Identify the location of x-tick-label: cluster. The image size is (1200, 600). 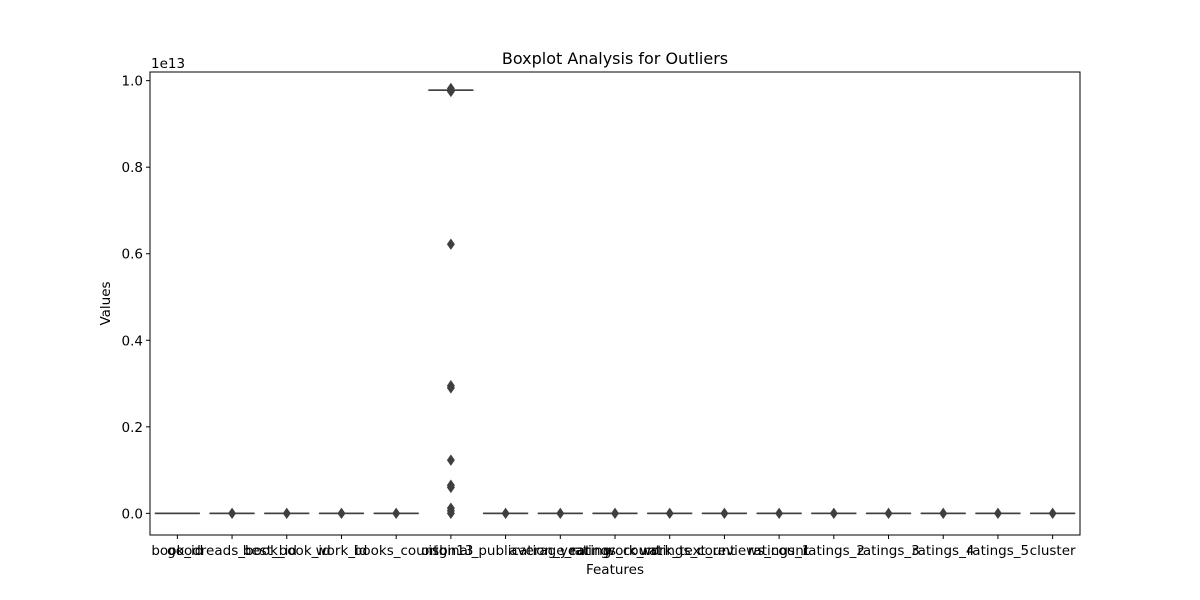
(1053, 551).